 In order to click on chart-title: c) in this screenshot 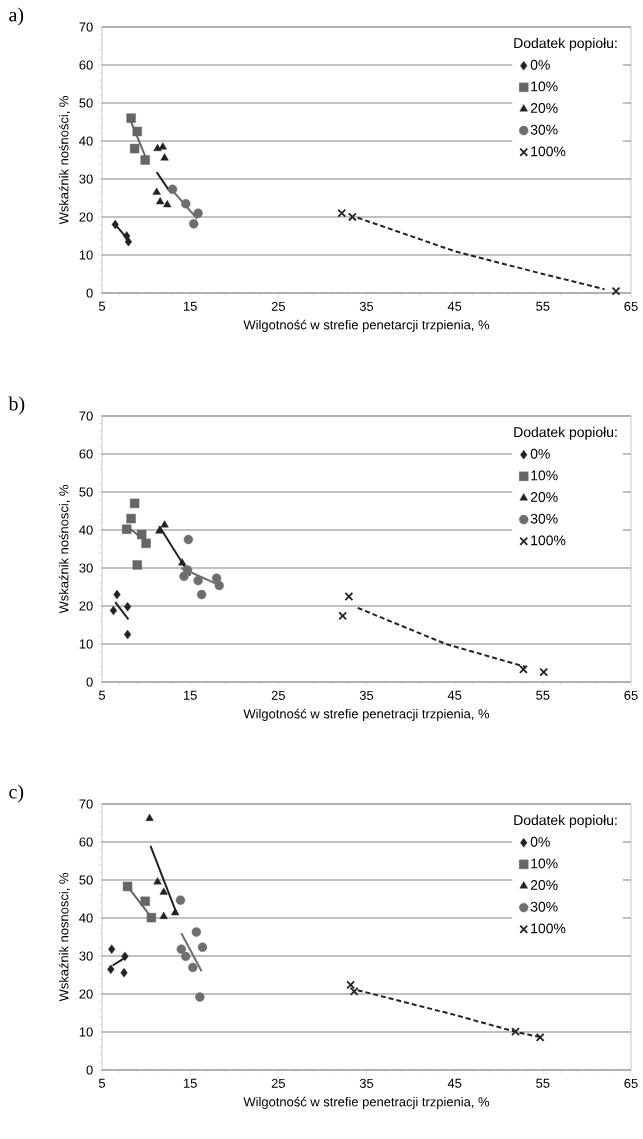, I will do `click(16, 793)`.